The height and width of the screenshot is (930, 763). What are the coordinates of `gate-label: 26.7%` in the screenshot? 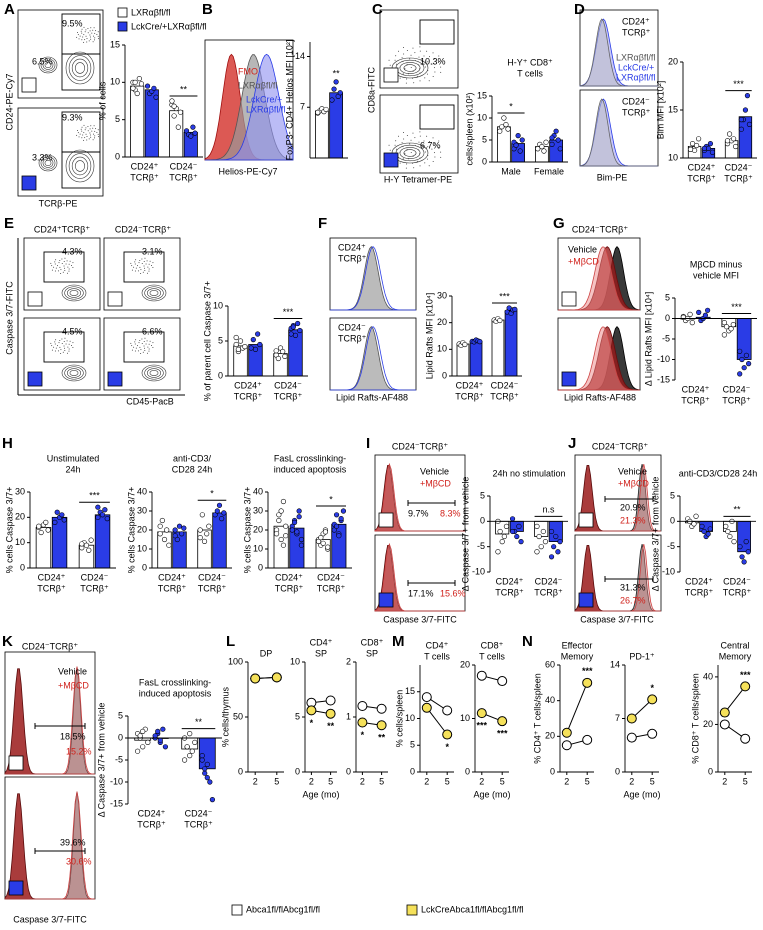 It's located at (633, 600).